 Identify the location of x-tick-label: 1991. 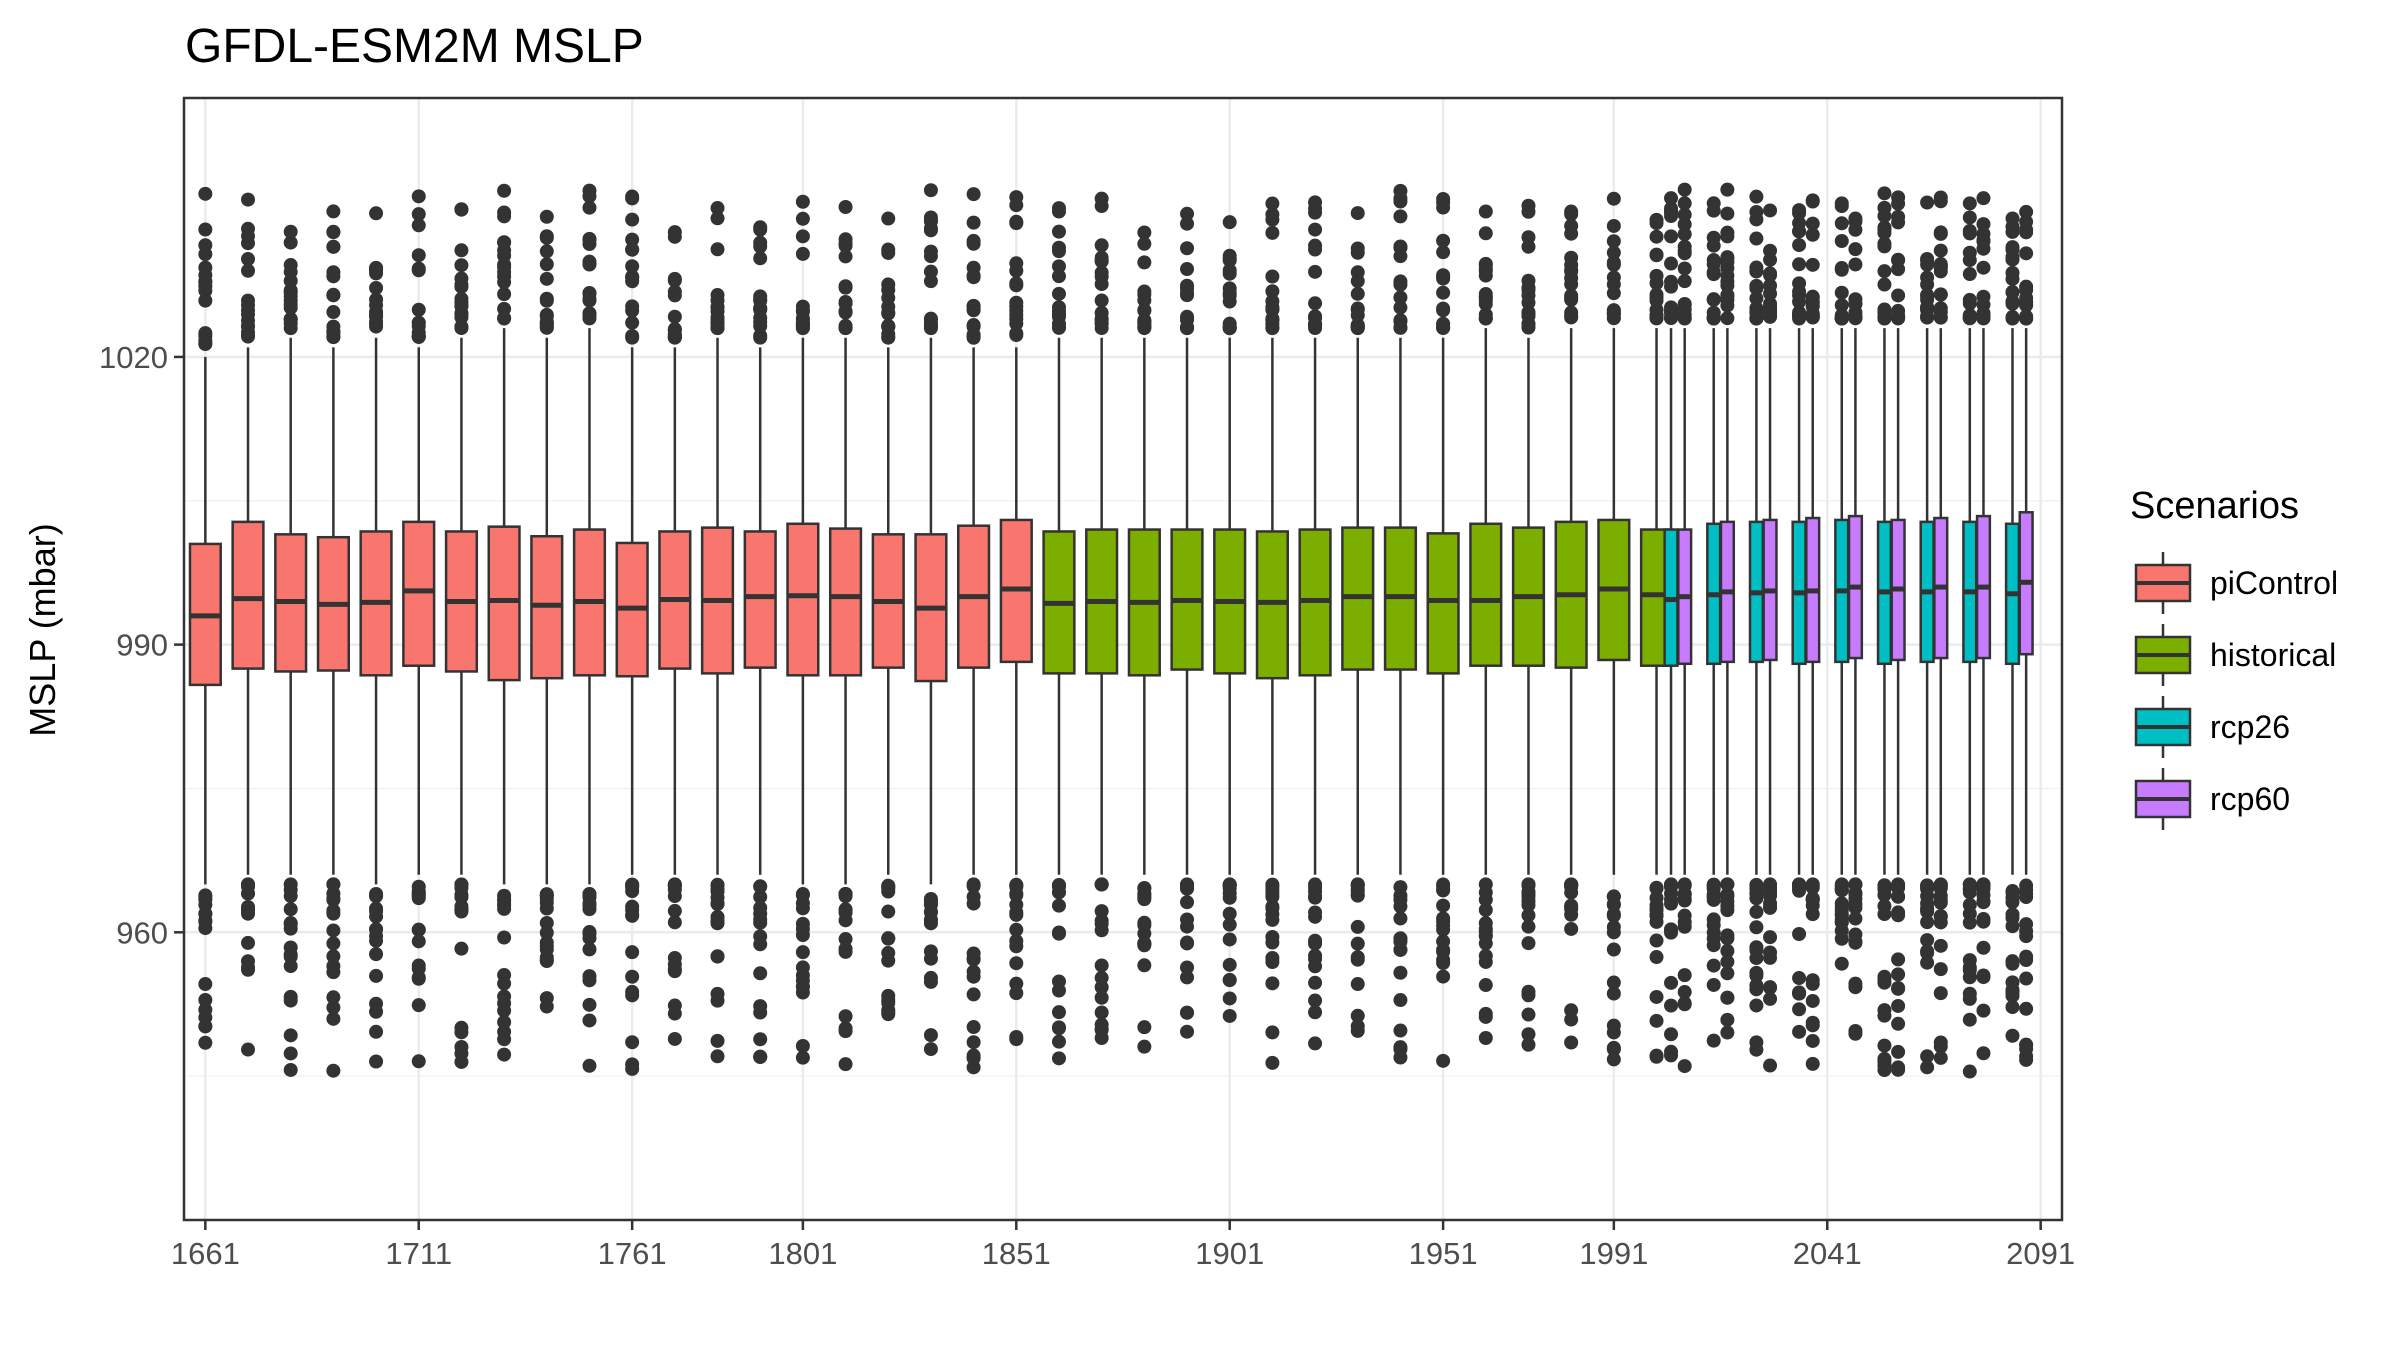
(1613, 1253).